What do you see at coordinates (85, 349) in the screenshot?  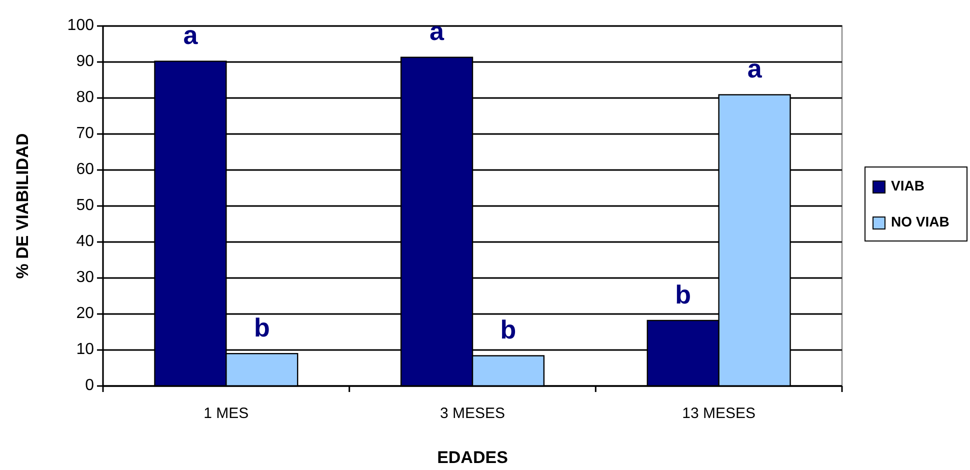 I see `y-tick-label: 10` at bounding box center [85, 349].